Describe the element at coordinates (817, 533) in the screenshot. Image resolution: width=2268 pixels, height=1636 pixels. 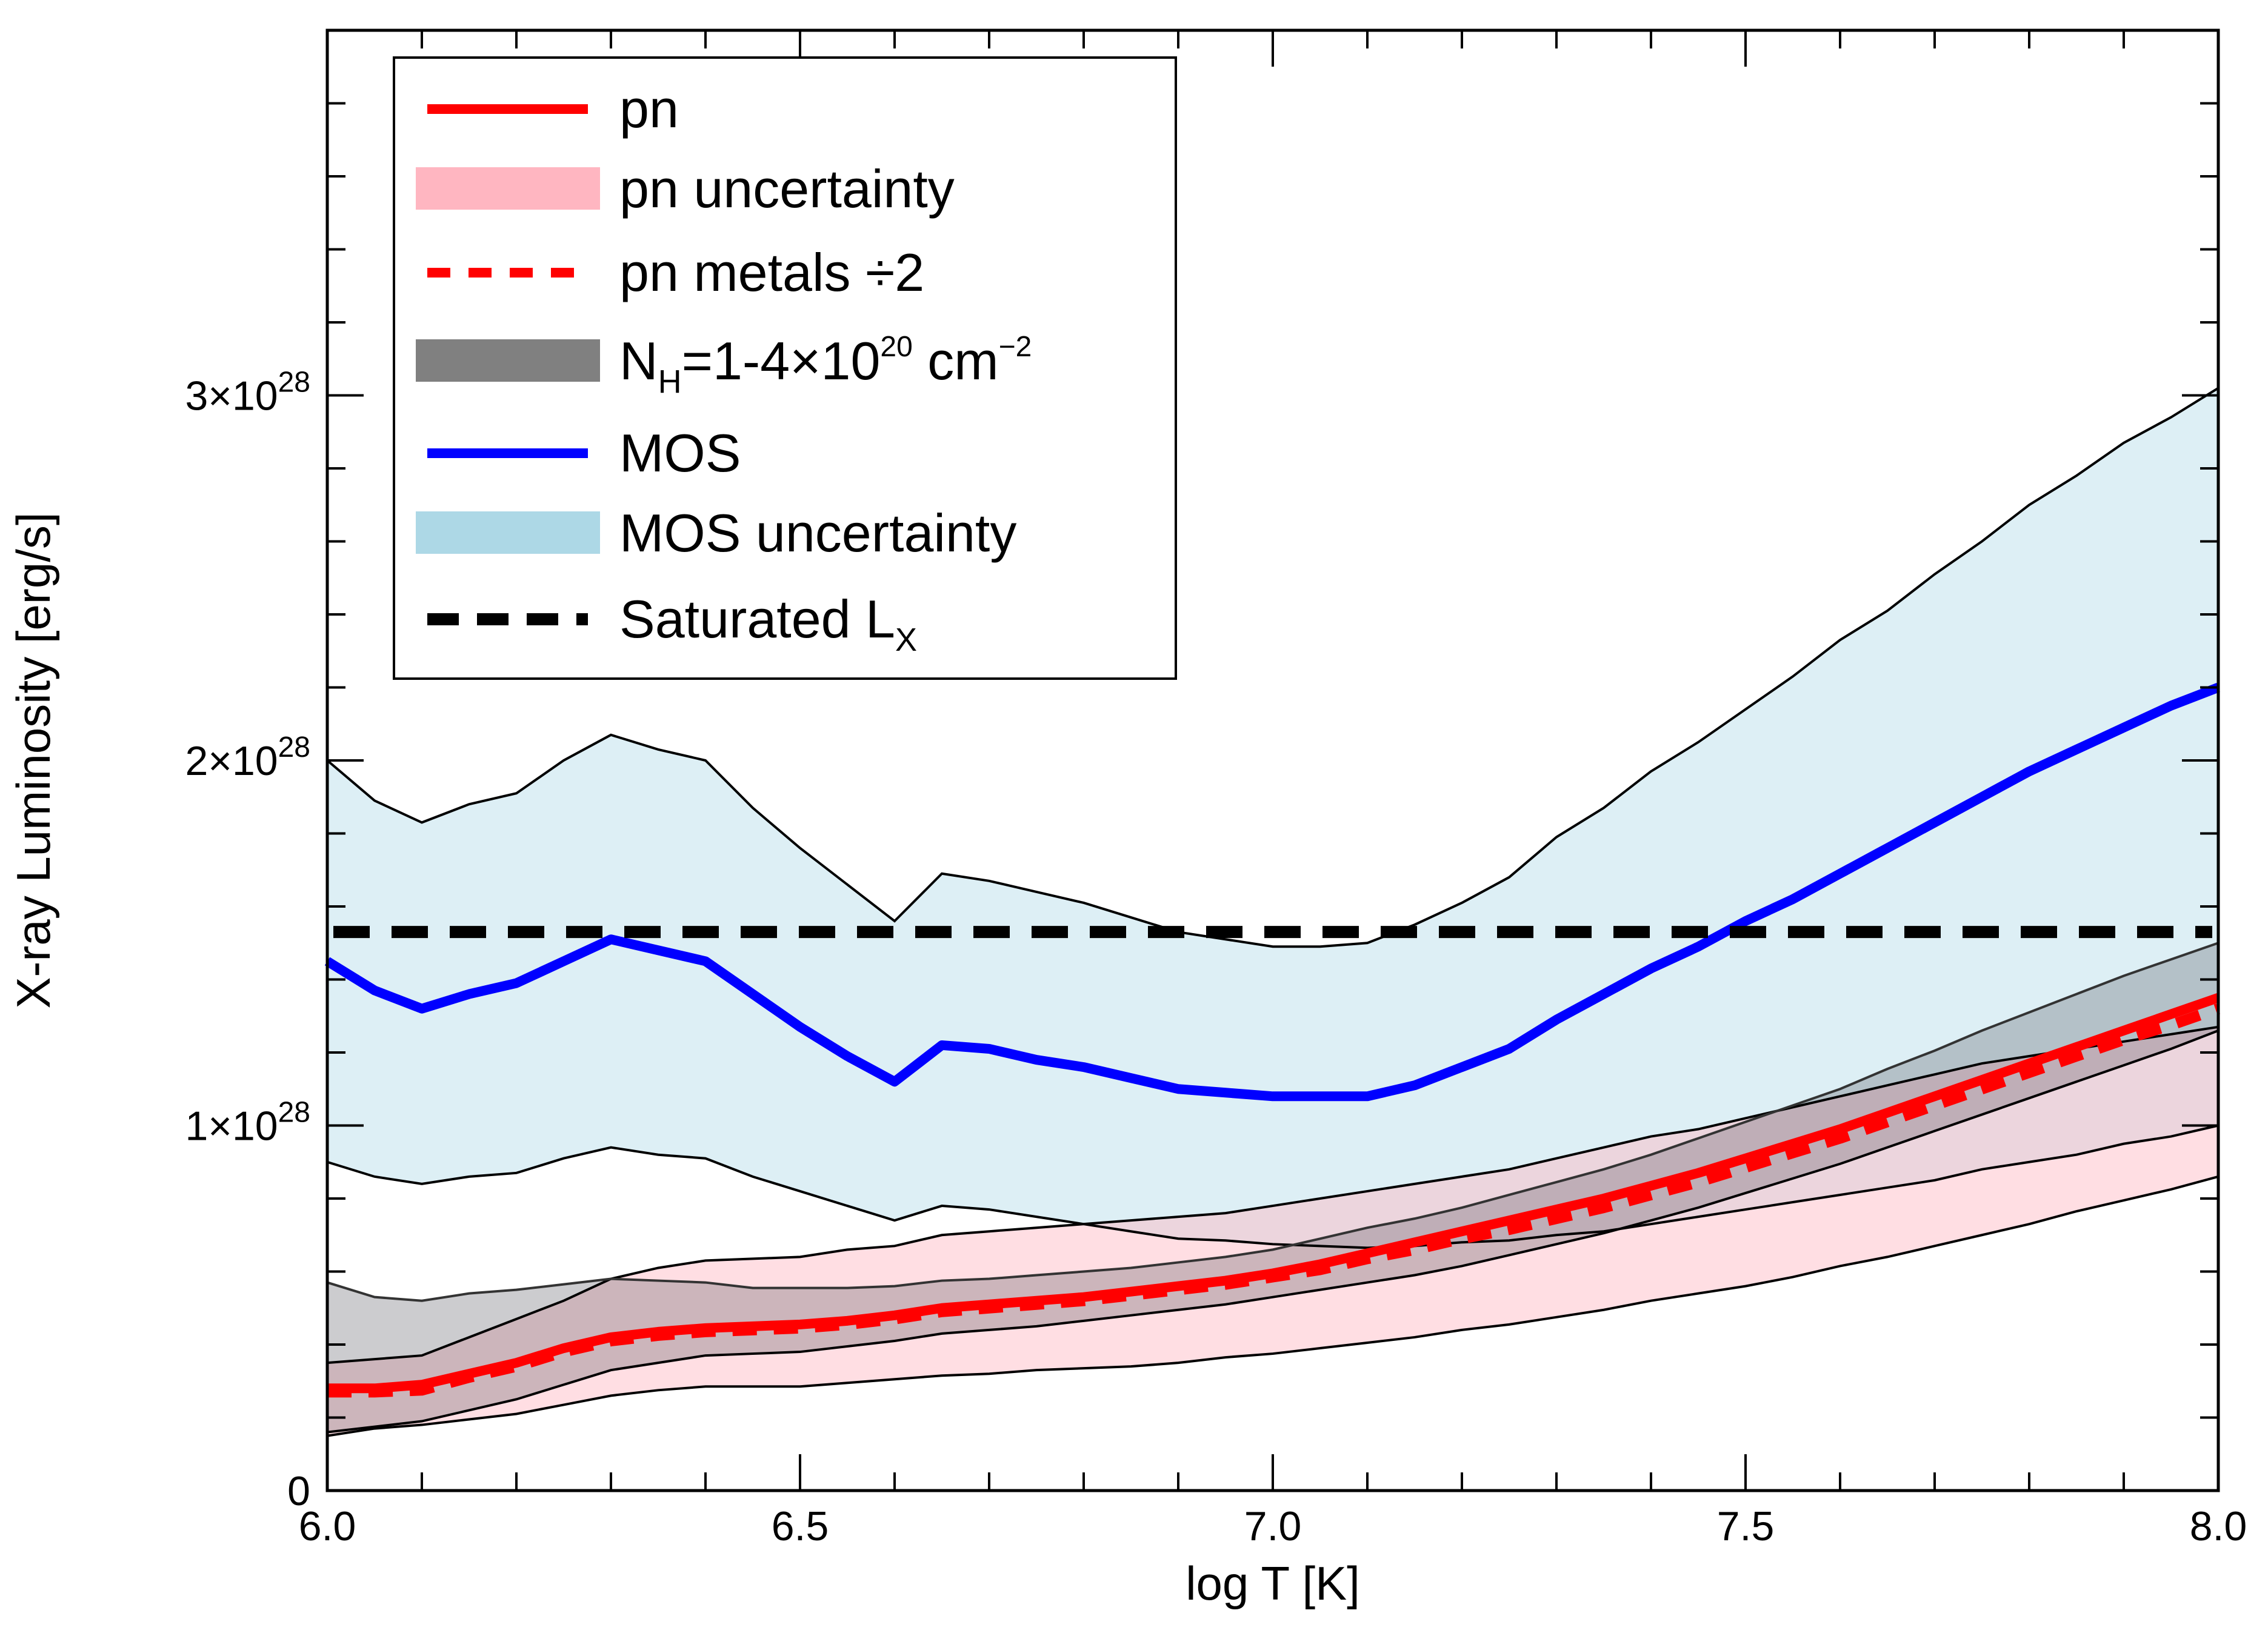
I see `legend-label: MOS uncertainty` at that location.